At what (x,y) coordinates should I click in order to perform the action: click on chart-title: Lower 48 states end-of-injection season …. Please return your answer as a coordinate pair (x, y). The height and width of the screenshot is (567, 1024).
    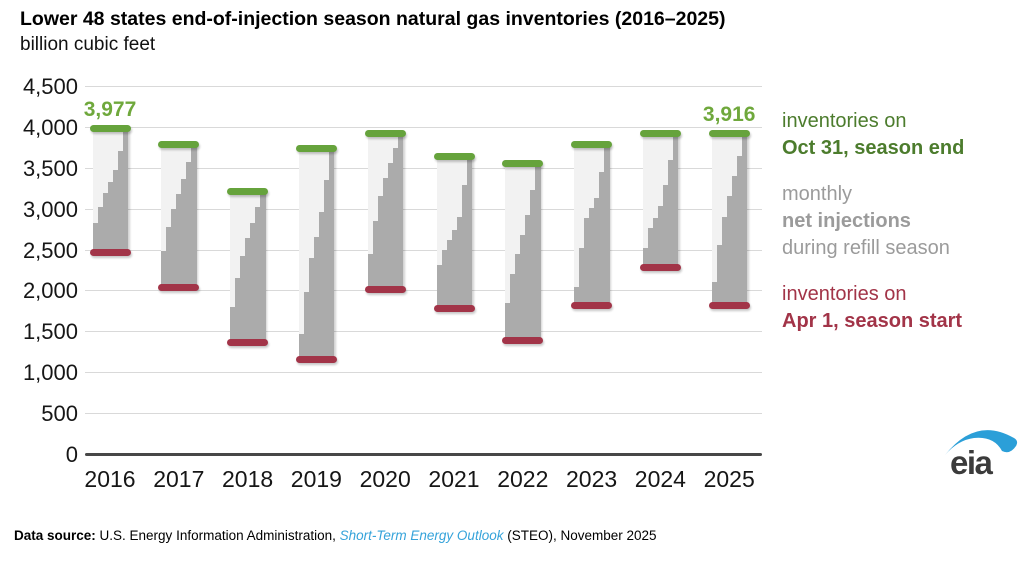
    Looking at the image, I should click on (373, 19).